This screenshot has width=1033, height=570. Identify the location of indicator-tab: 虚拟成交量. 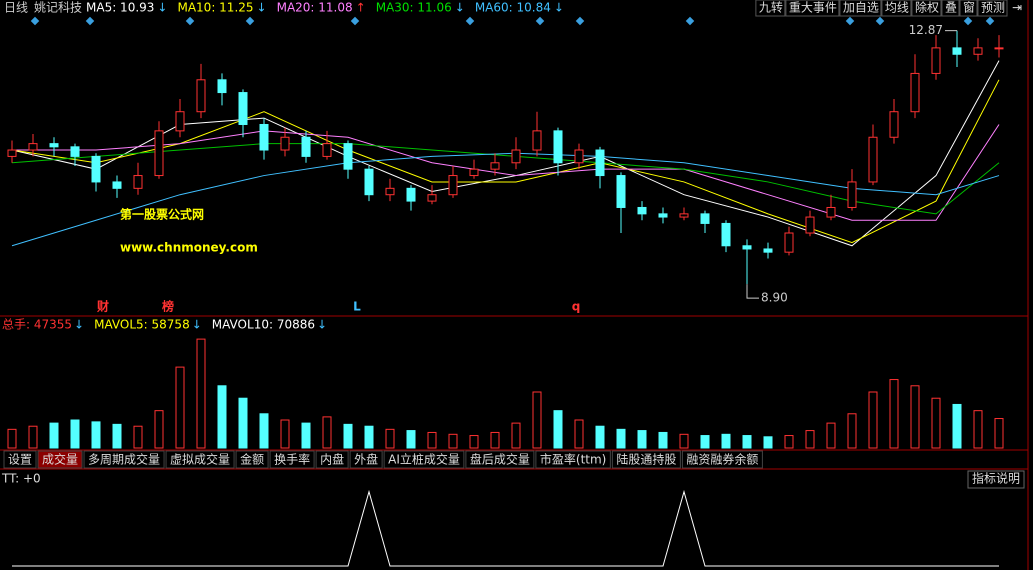
(200, 459).